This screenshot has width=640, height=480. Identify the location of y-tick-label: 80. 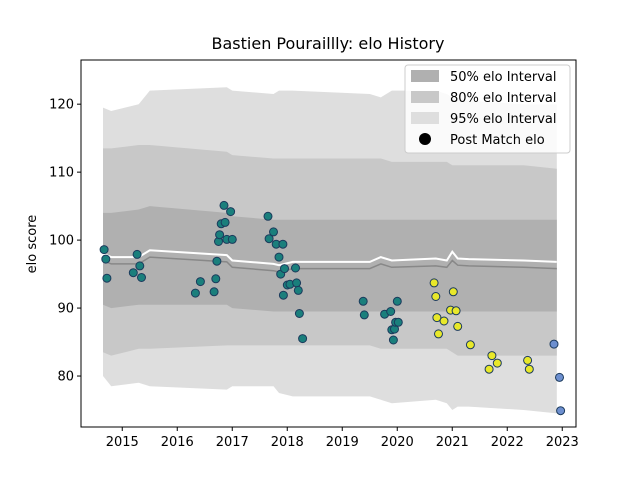
(65, 377).